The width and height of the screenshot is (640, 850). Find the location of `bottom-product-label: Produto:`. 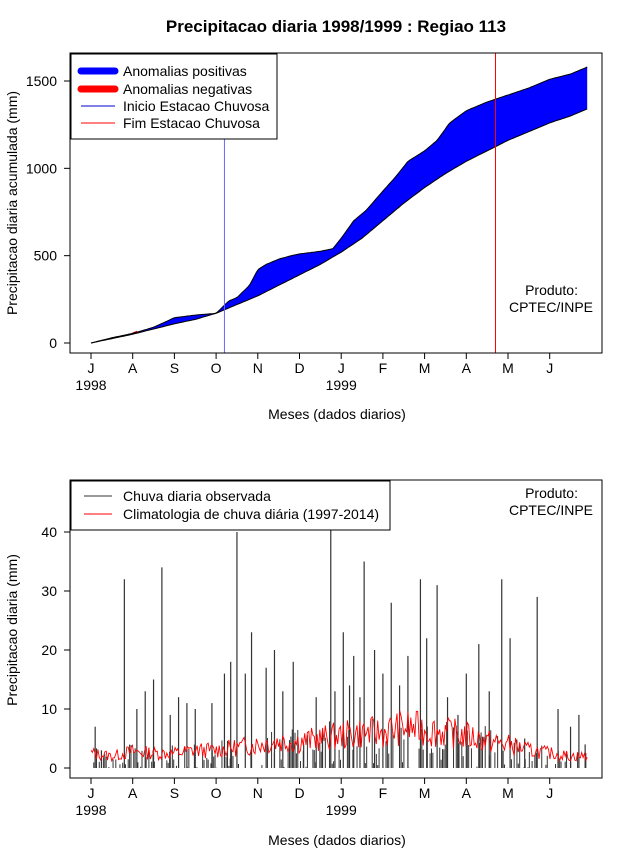

bottom-product-label: Produto: is located at coordinates (551, 493).